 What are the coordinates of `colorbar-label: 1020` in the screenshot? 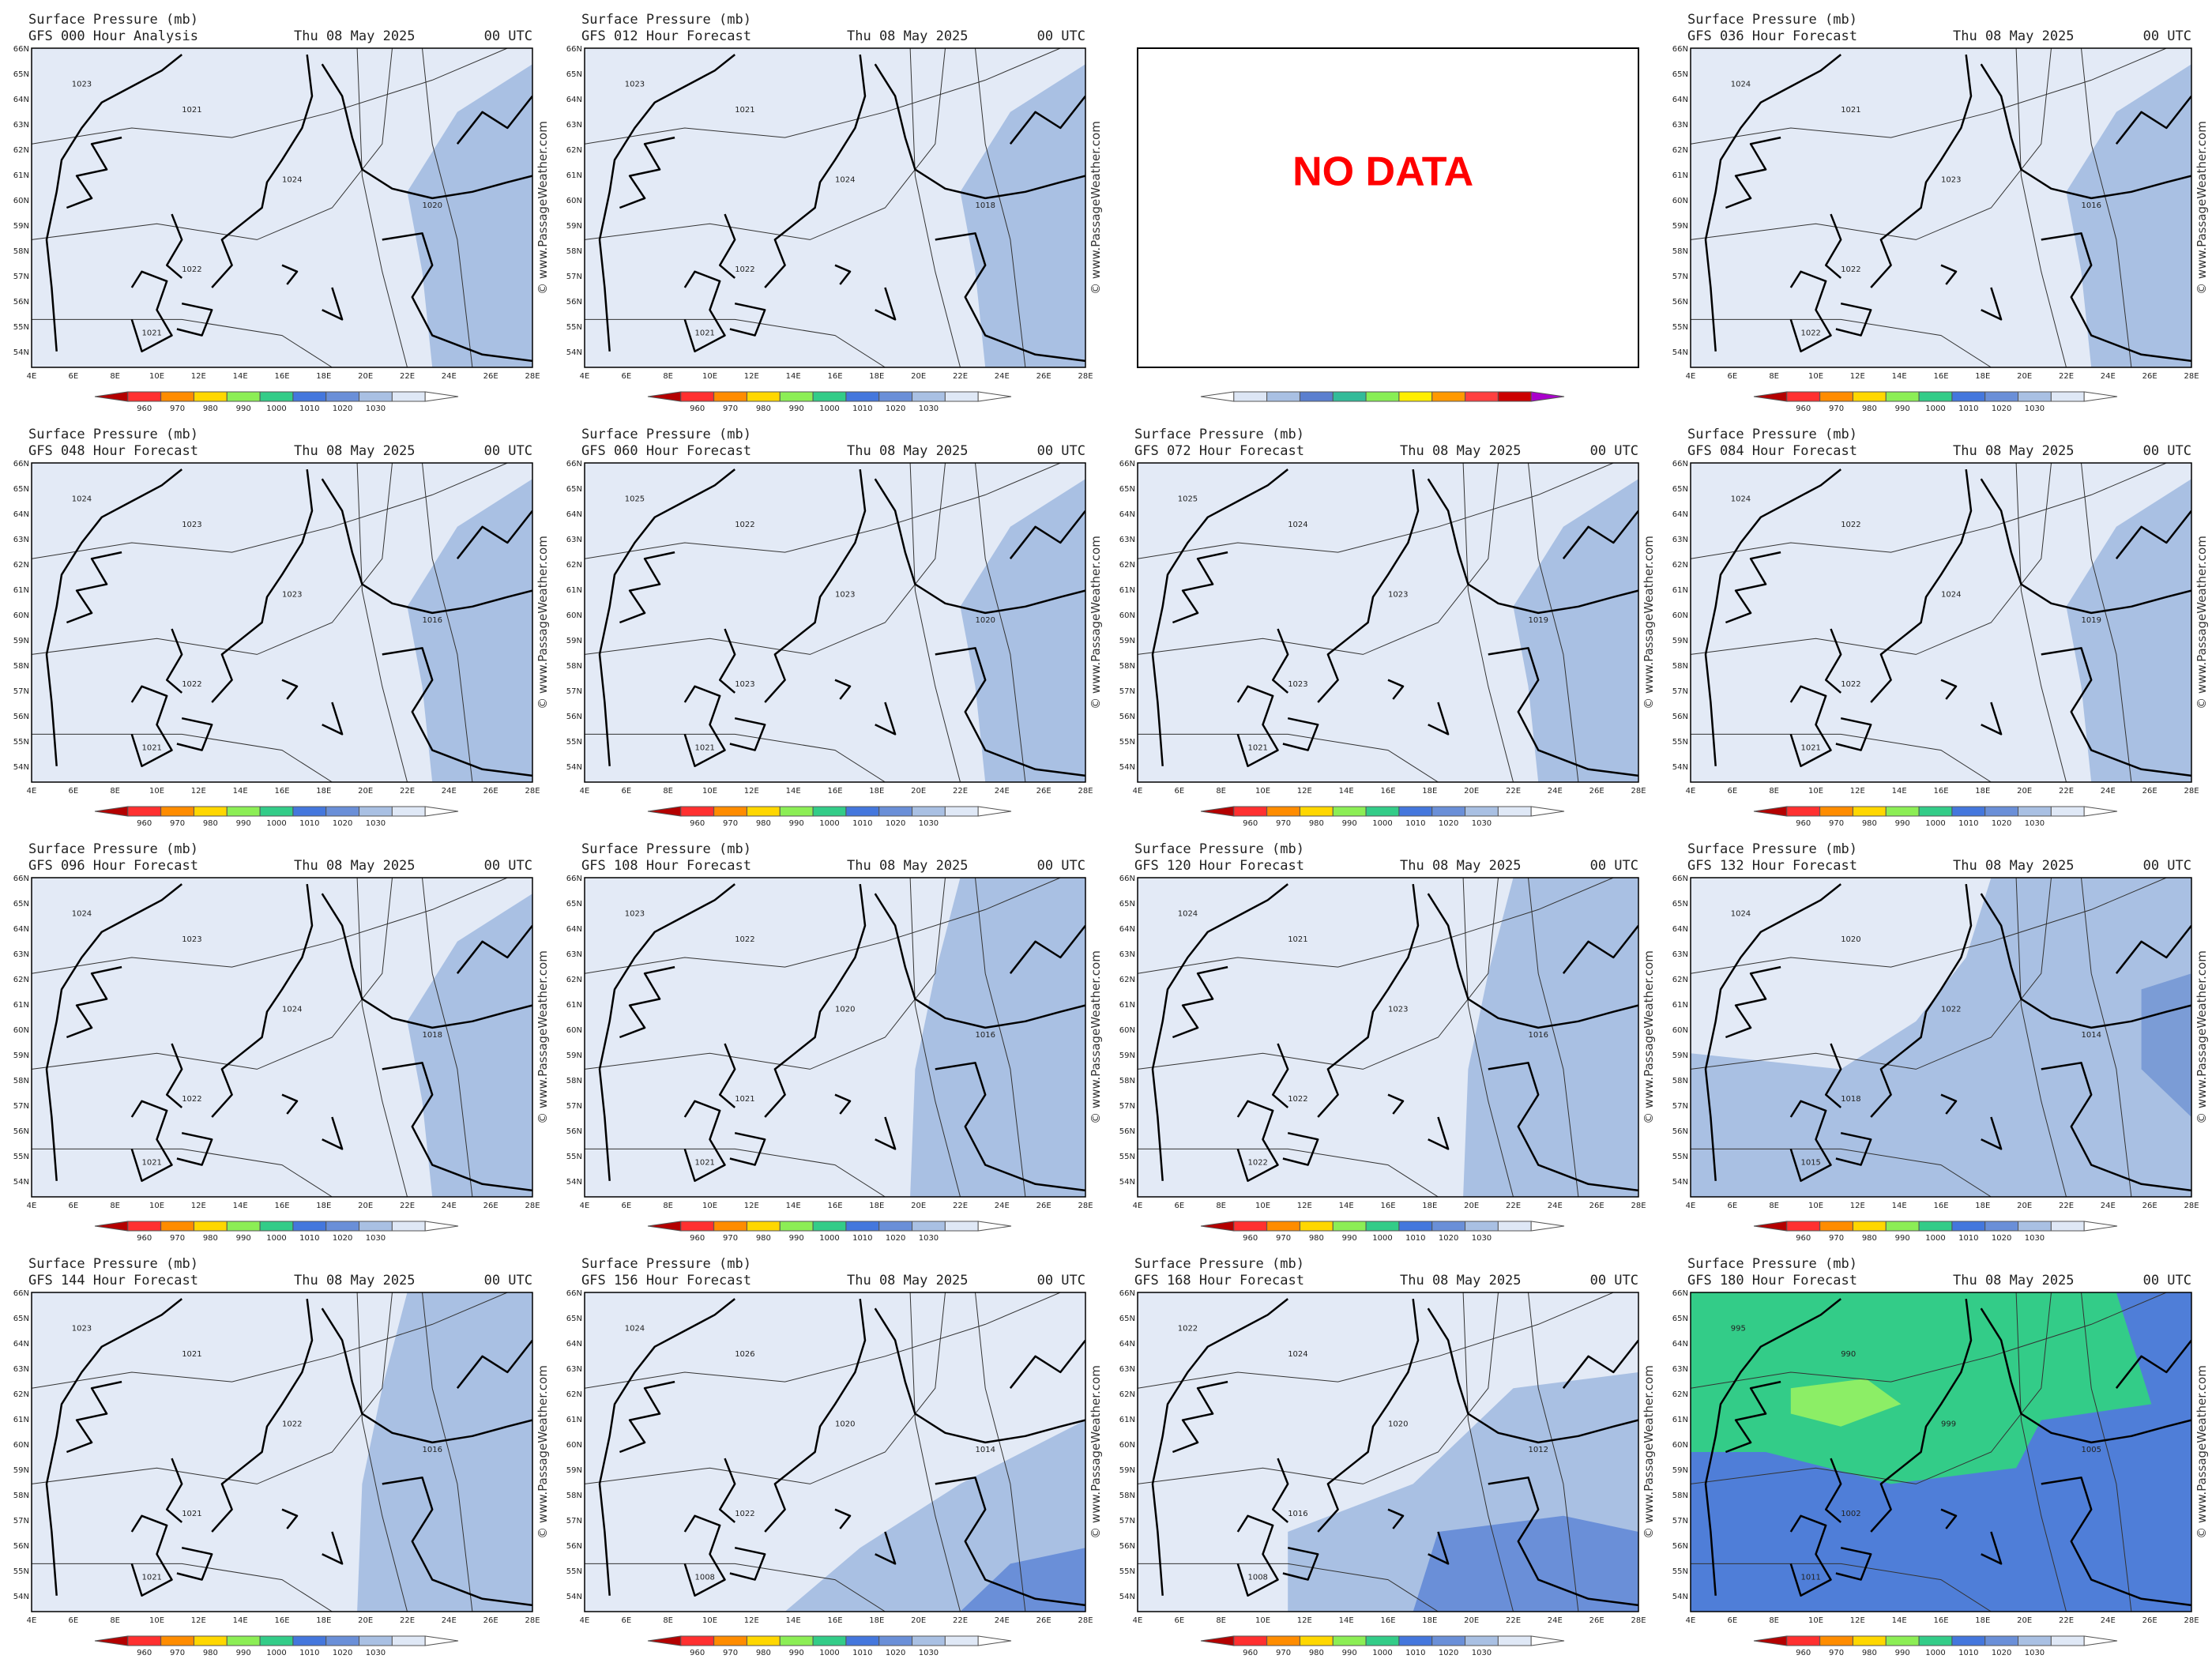 It's located at (1449, 824).